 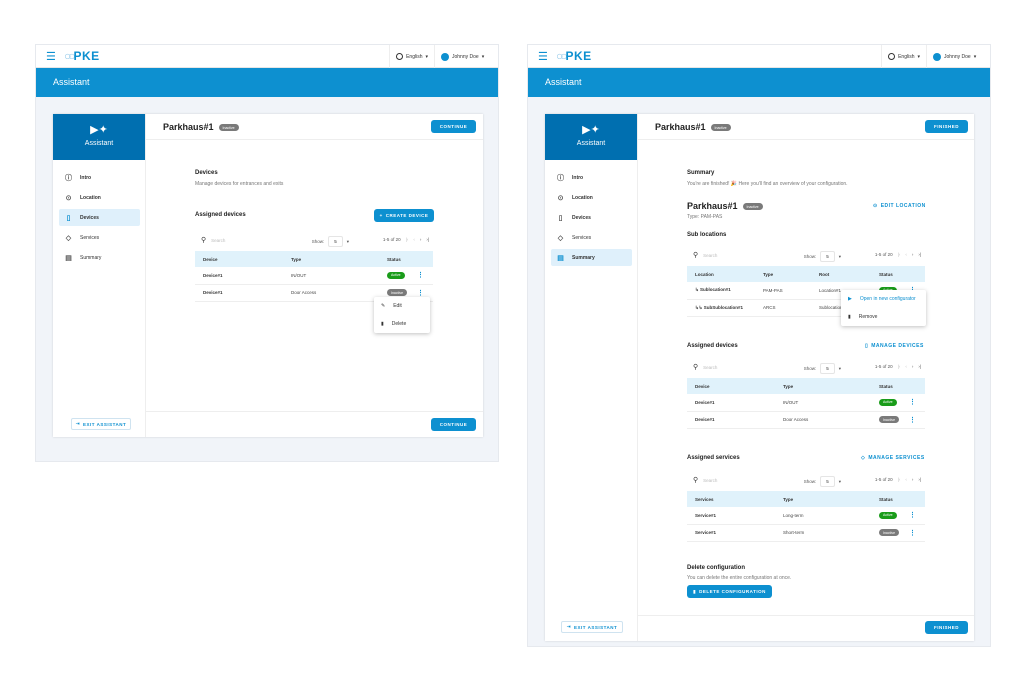 What do you see at coordinates (868, 317) in the screenshot?
I see `menu-label: Remove` at bounding box center [868, 317].